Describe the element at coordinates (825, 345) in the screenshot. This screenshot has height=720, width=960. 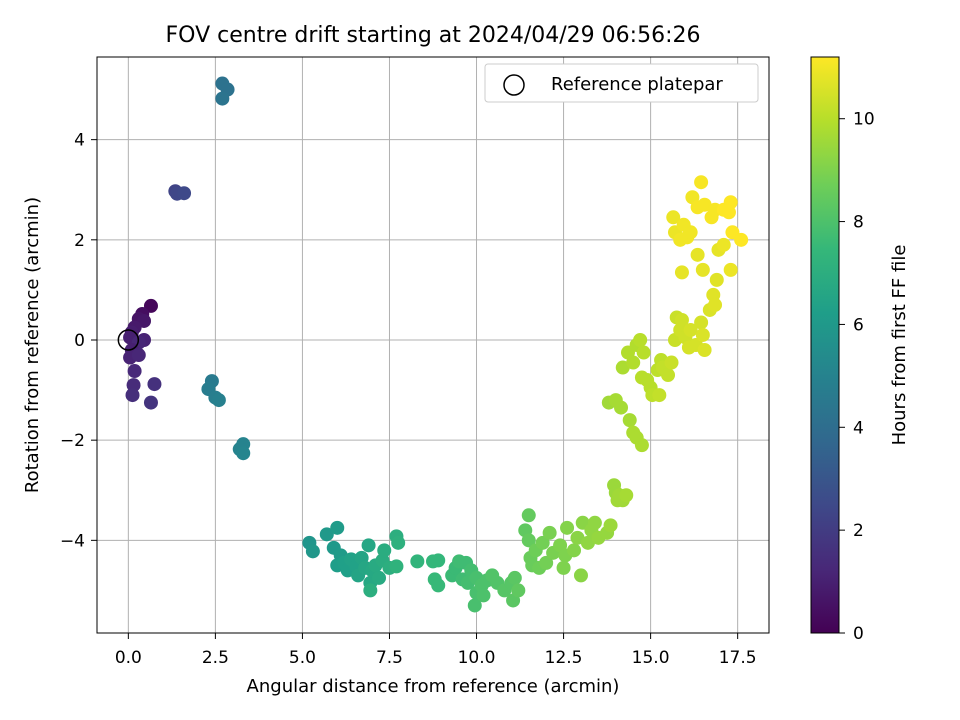
I see `colorbar` at that location.